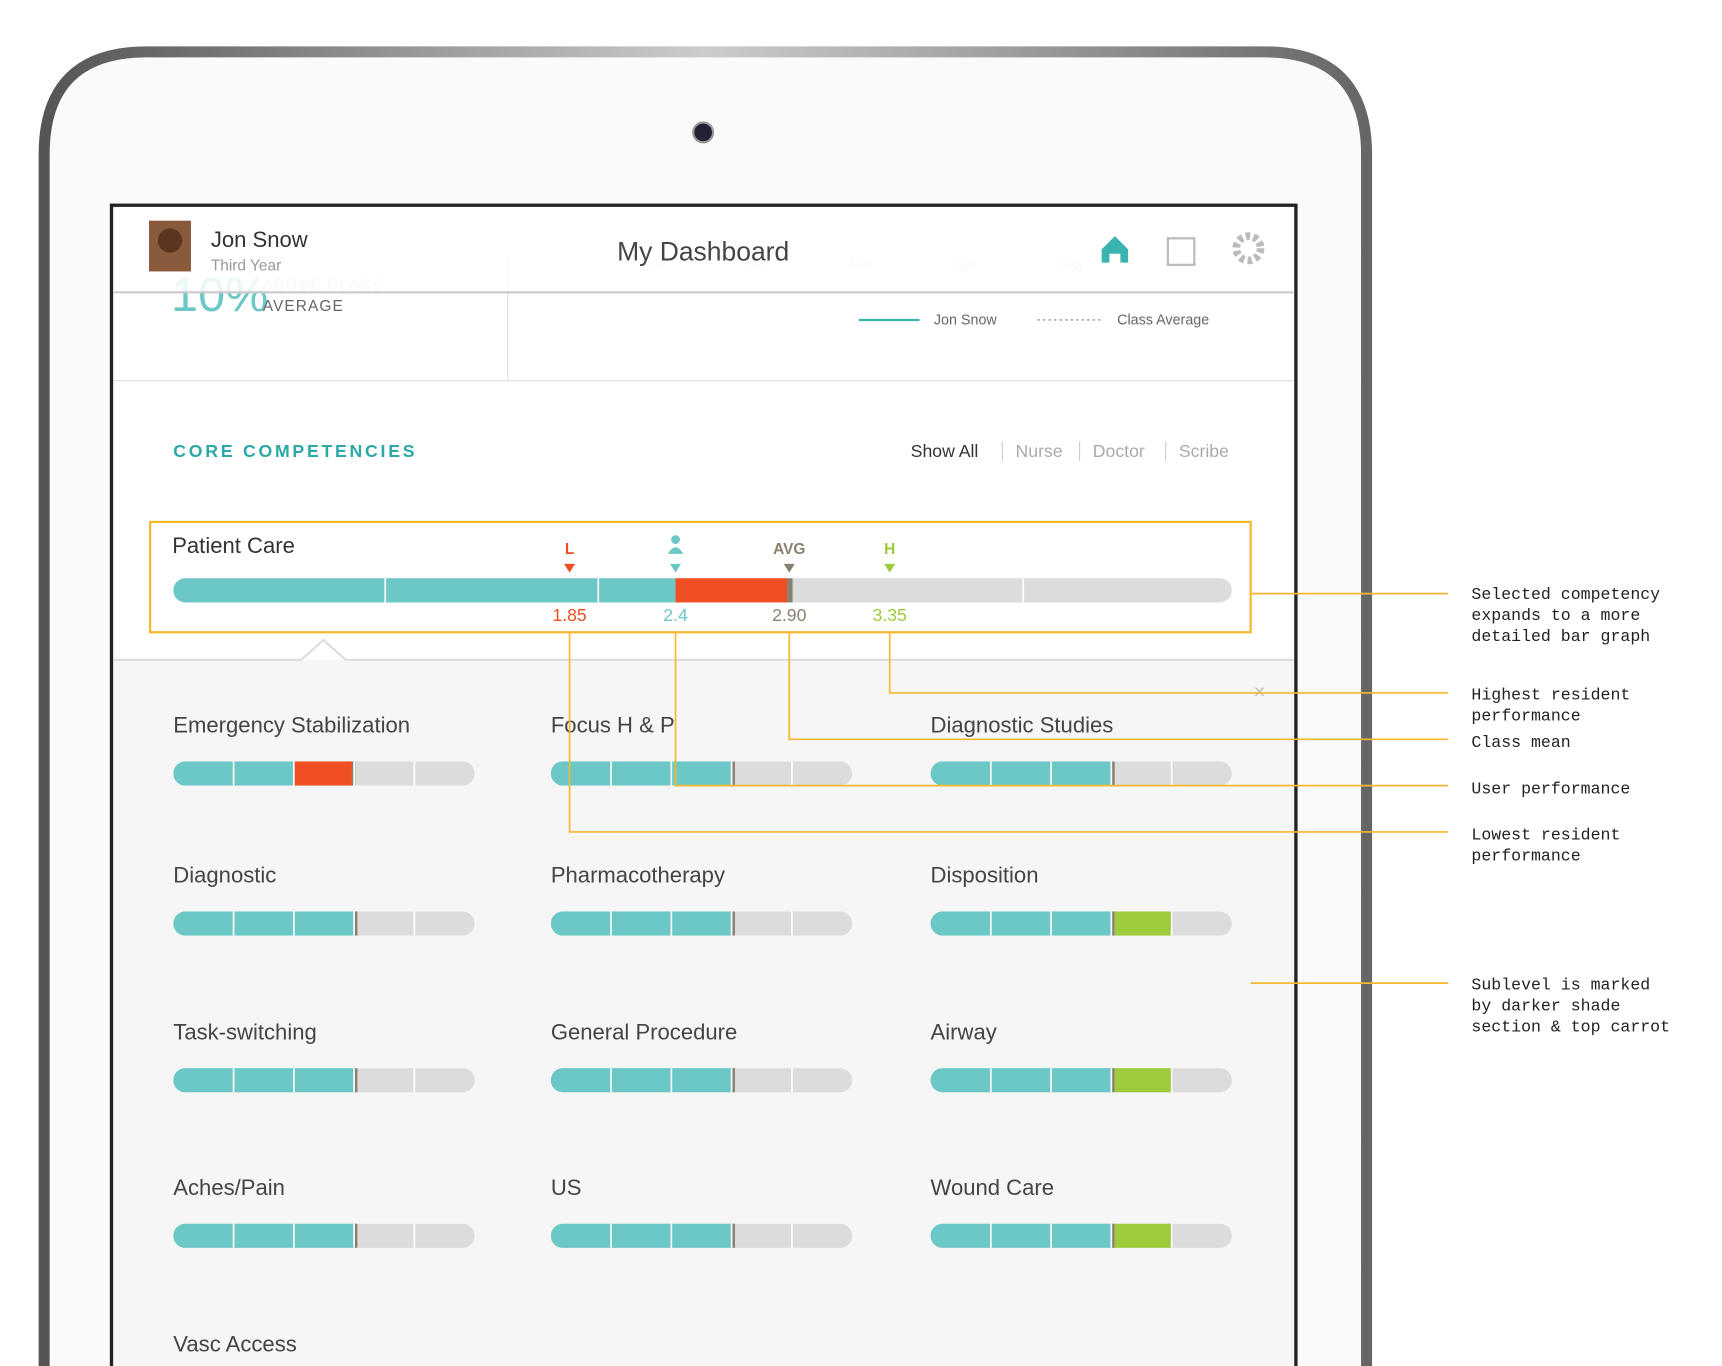 This screenshot has width=1722, height=1366. What do you see at coordinates (644, 1031) in the screenshot?
I see `competency-name: General Procedure` at bounding box center [644, 1031].